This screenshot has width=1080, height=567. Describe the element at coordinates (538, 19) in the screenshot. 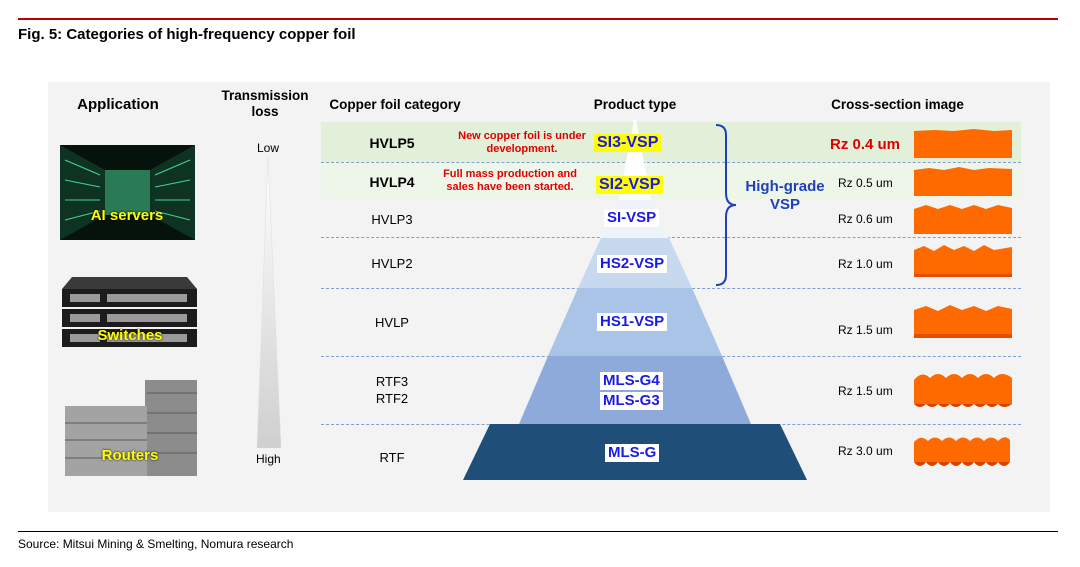

I see `title-rule` at that location.